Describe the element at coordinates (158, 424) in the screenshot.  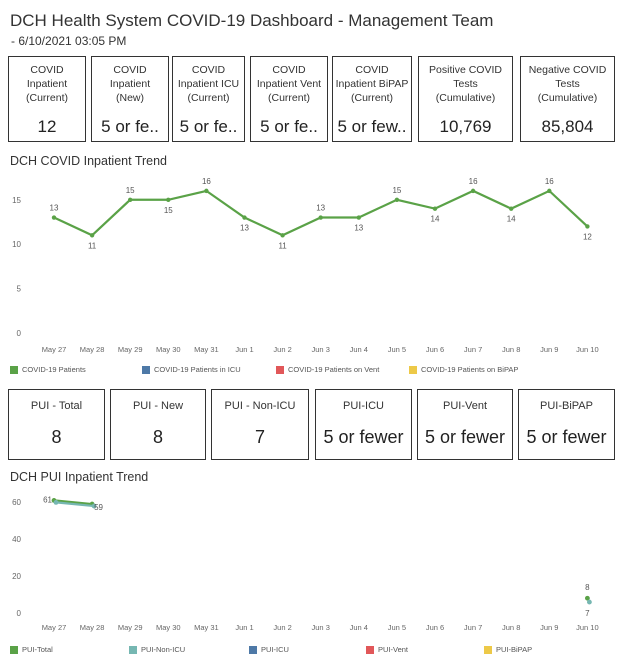
I see `kpi-pui-new: PUI - New 8` at that location.